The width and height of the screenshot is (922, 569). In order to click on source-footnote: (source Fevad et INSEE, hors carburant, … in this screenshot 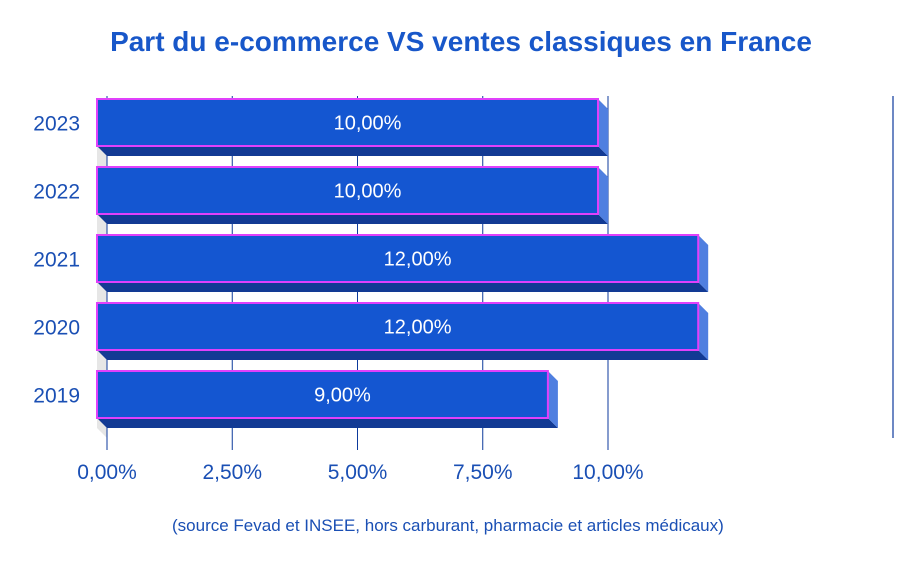, I will do `click(448, 525)`.